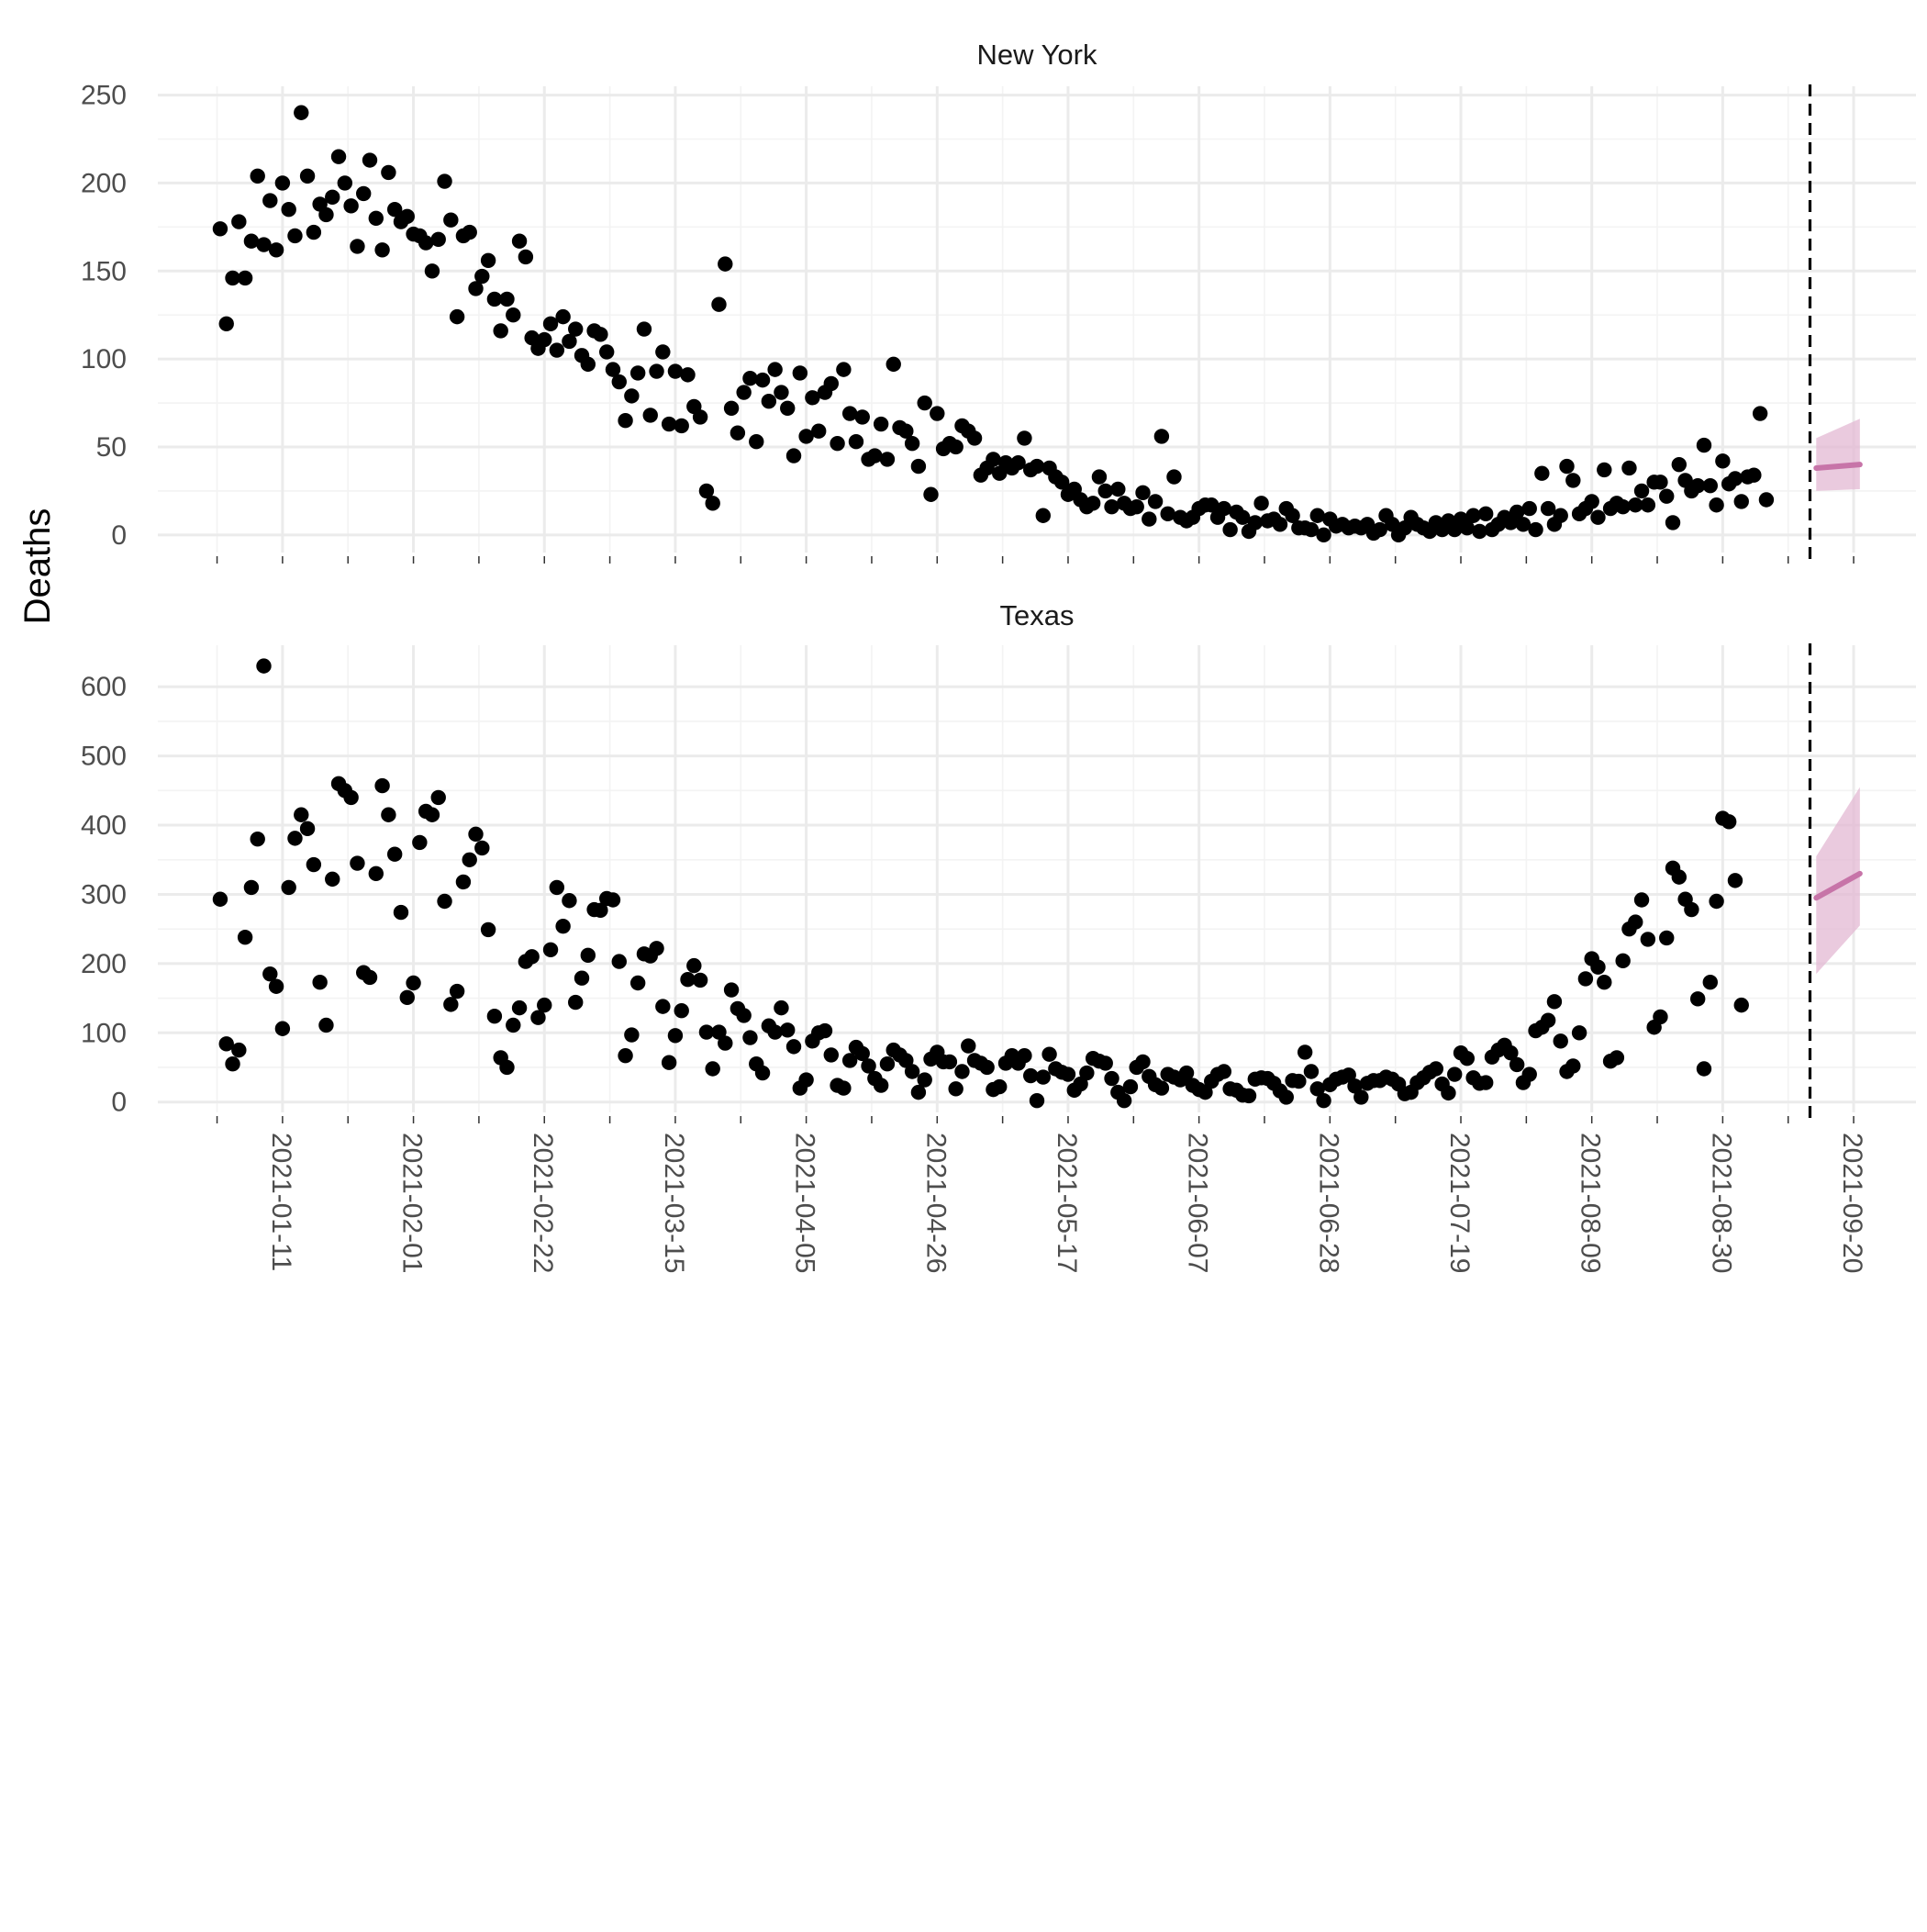 The width and height of the screenshot is (1927, 1932). I want to click on x-tick-label: 2021-04-05, so click(805, 1203).